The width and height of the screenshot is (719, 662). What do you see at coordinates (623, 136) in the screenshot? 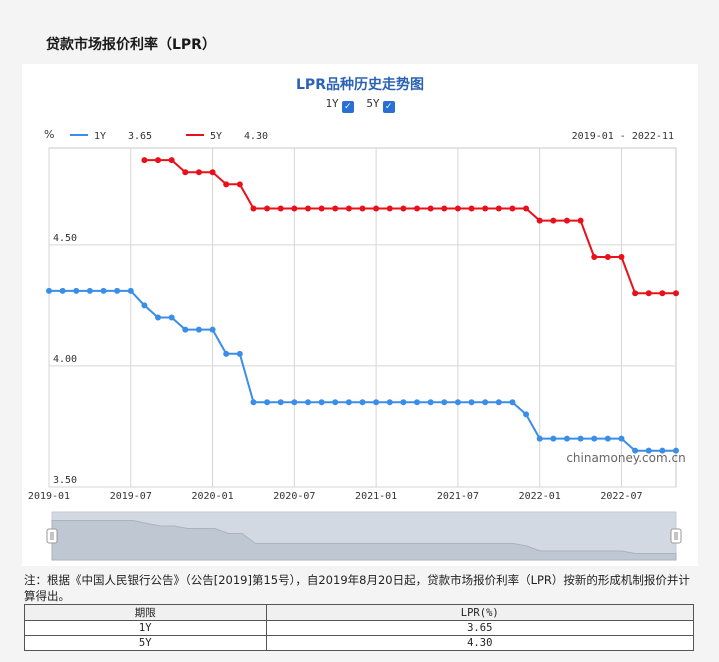
I see `date-range-label: 2019-01 - 2022-11` at bounding box center [623, 136].